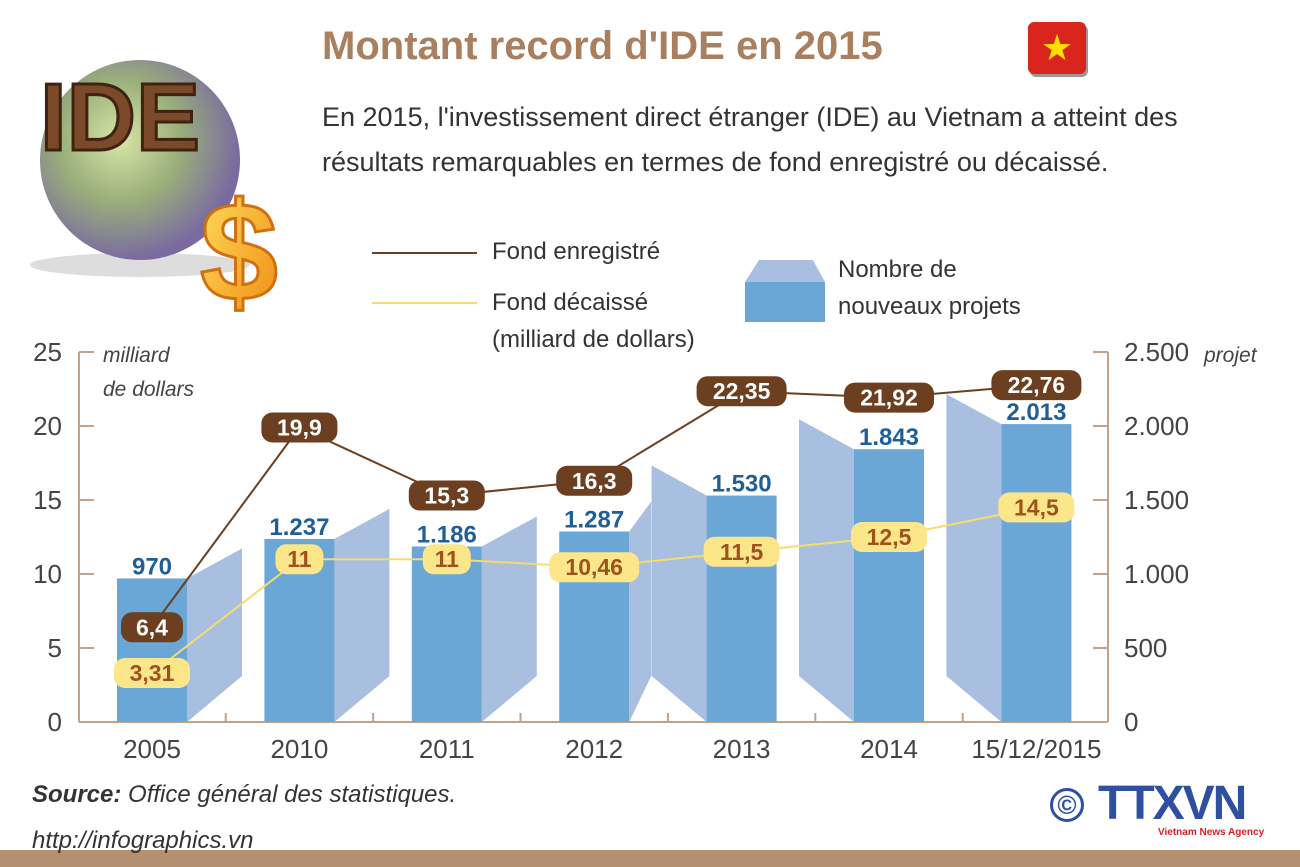 This screenshot has width=1300, height=867. Describe the element at coordinates (785, 291) in the screenshot. I see `legend-projects-swatch` at that location.